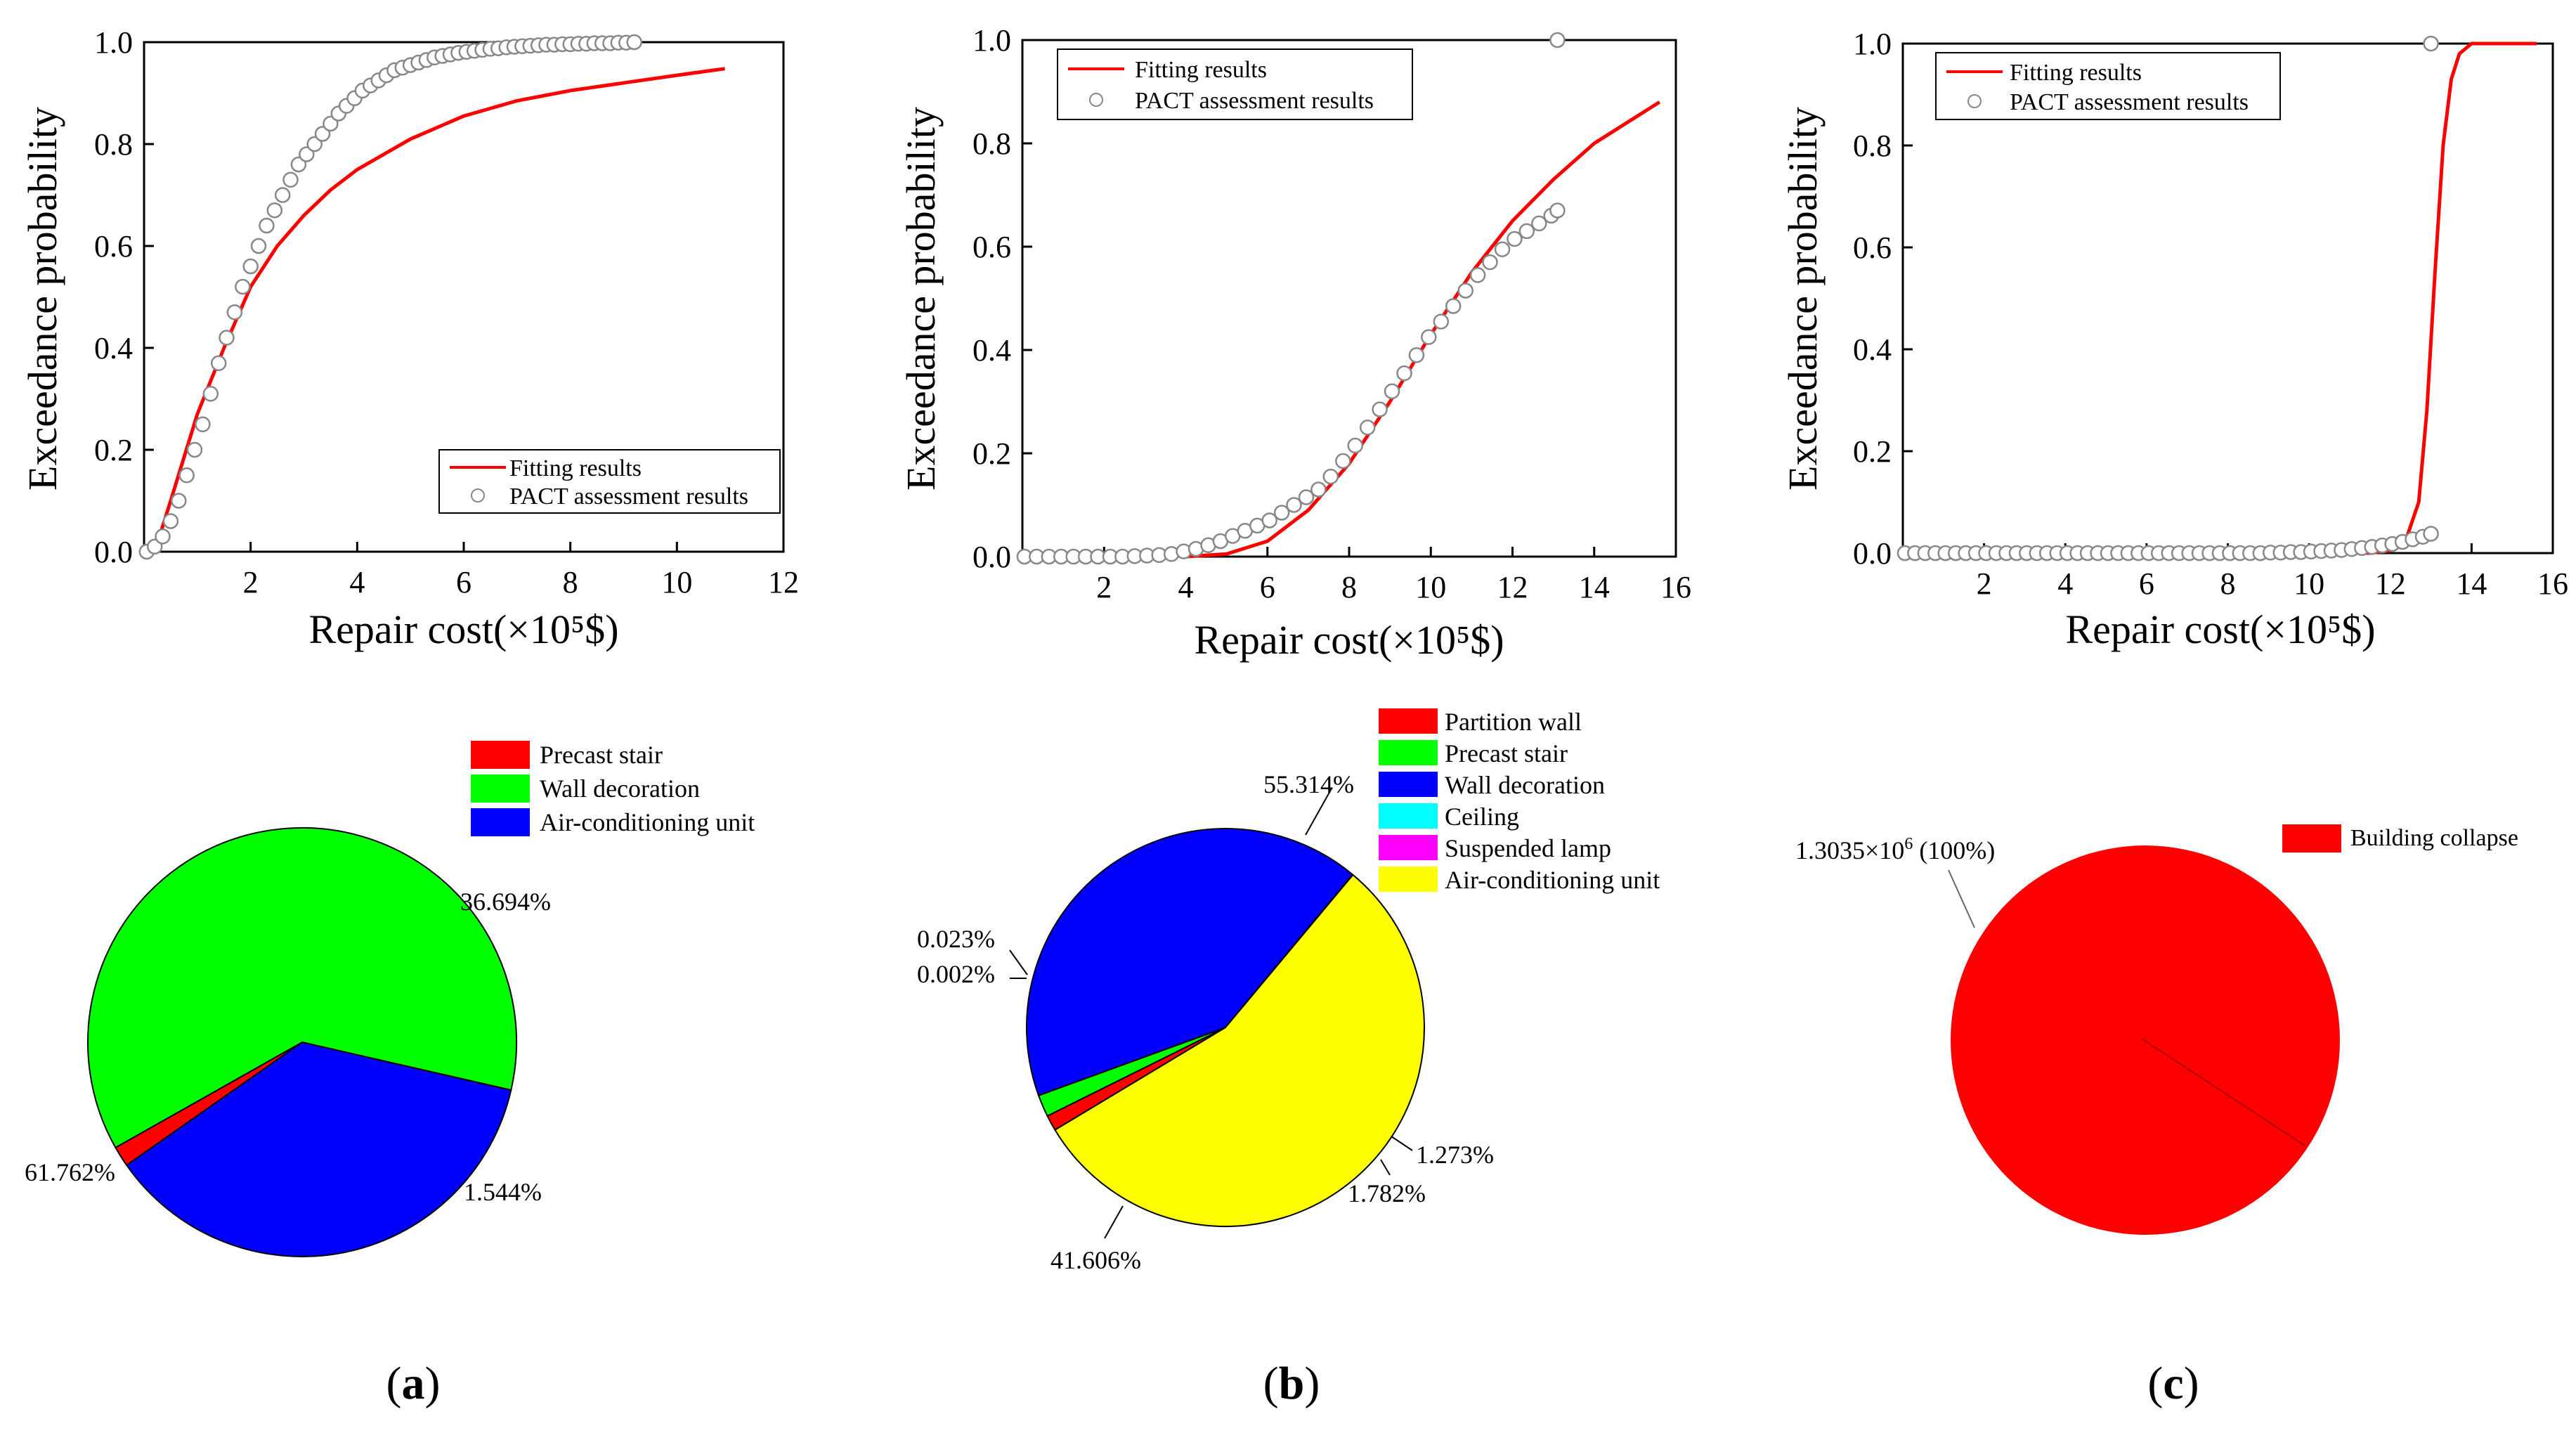 Image resolution: width=2576 pixels, height=1433 pixels. What do you see at coordinates (956, 974) in the screenshot?
I see `slice-percent-label: 0.002%` at bounding box center [956, 974].